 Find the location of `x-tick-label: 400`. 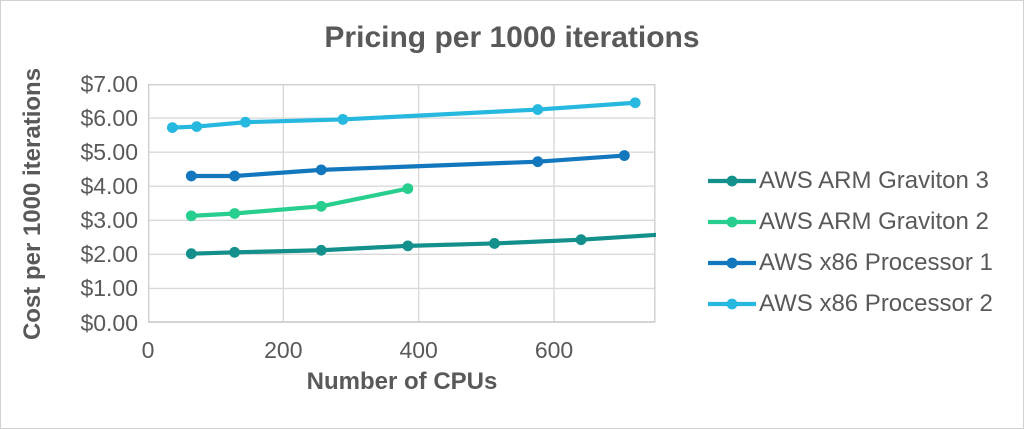

x-tick-label: 400 is located at coordinates (418, 350).